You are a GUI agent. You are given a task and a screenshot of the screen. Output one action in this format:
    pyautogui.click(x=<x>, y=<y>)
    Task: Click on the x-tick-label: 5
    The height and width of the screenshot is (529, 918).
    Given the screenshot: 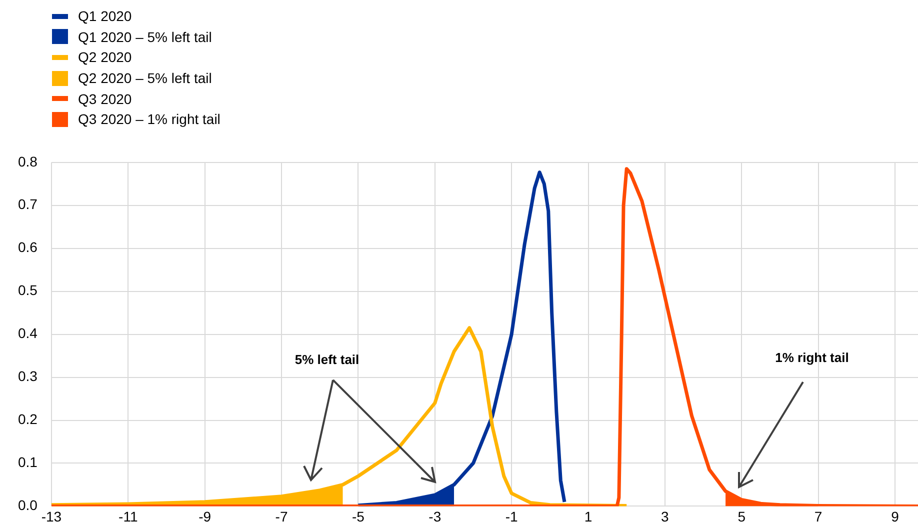 What is the action you would take?
    pyautogui.click(x=742, y=516)
    